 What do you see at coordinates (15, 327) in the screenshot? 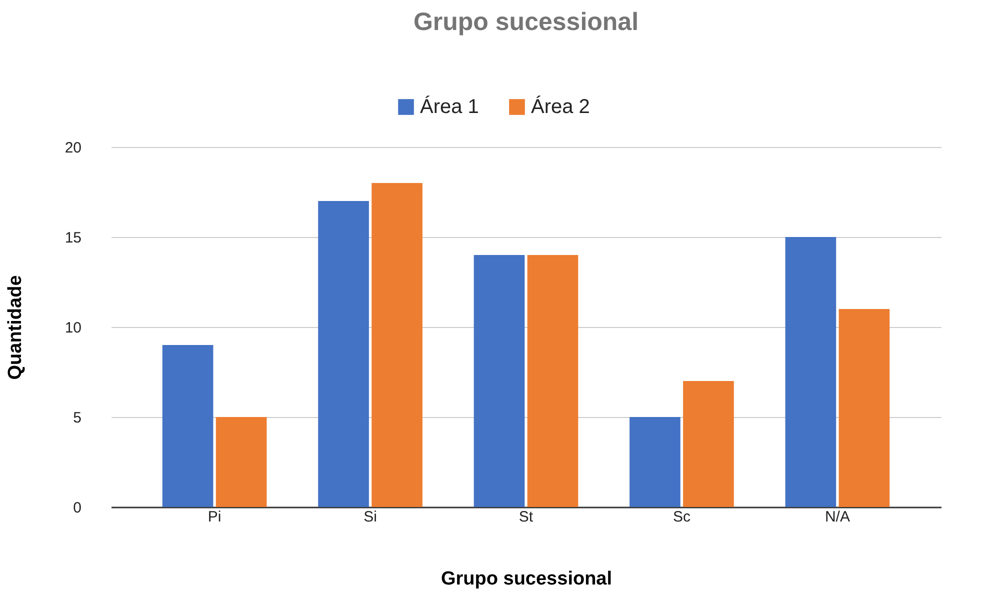
I see `y-axis-title: Quantidade` at bounding box center [15, 327].